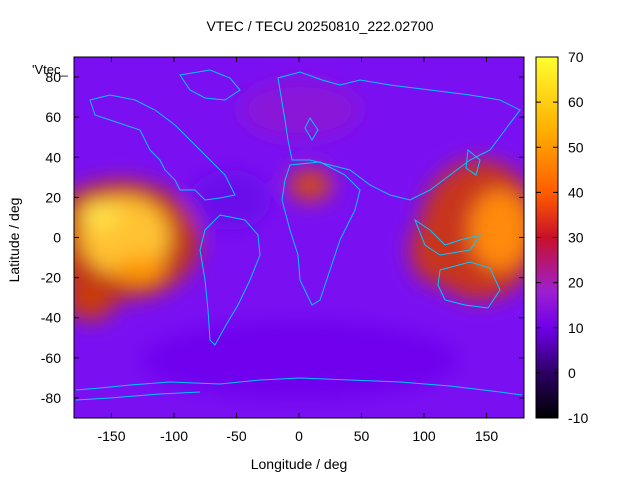  What do you see at coordinates (320, 26) in the screenshot?
I see `chart-title: VTEC / TECU 20250810_222.02700` at bounding box center [320, 26].